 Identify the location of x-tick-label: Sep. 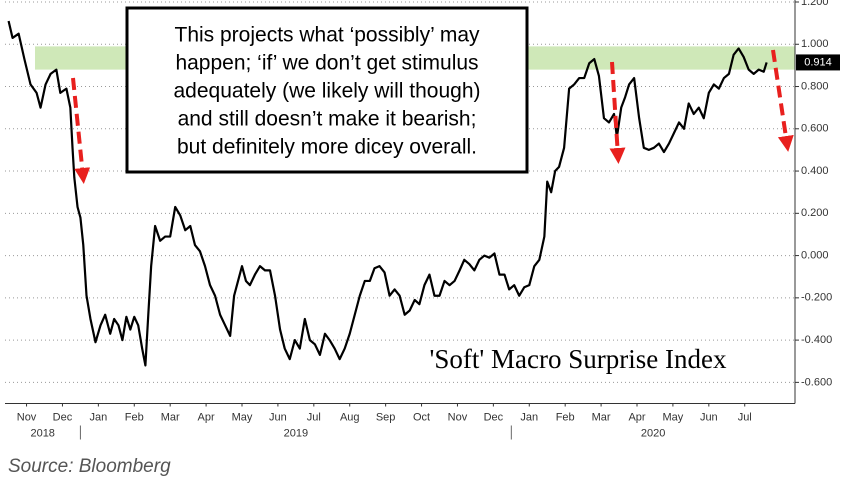
(386, 417).